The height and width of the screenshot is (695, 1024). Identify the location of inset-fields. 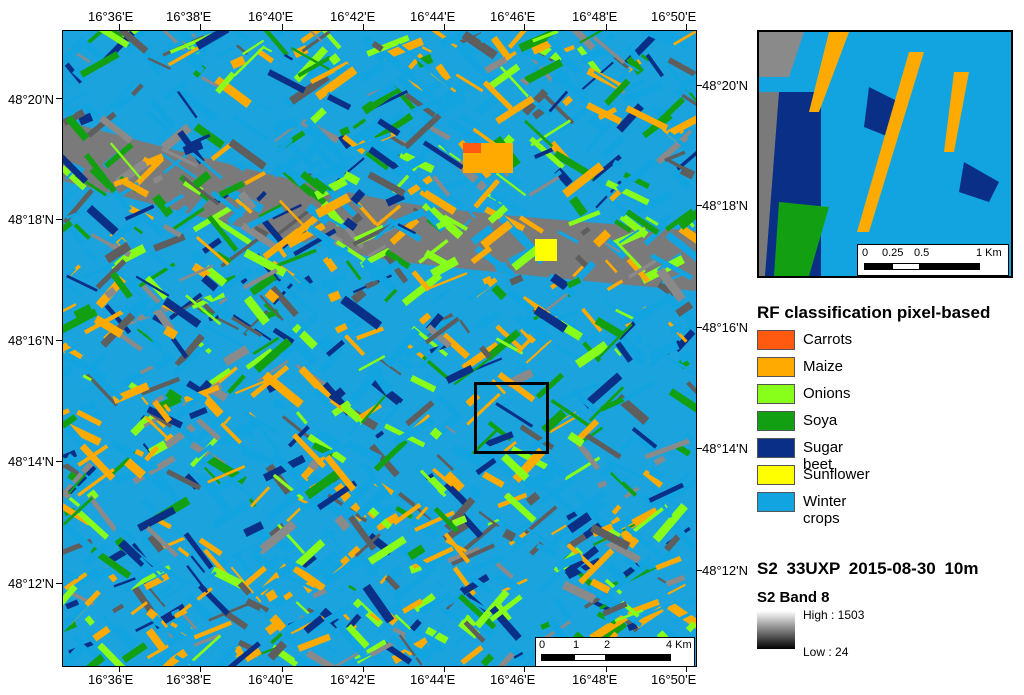
(879, 154).